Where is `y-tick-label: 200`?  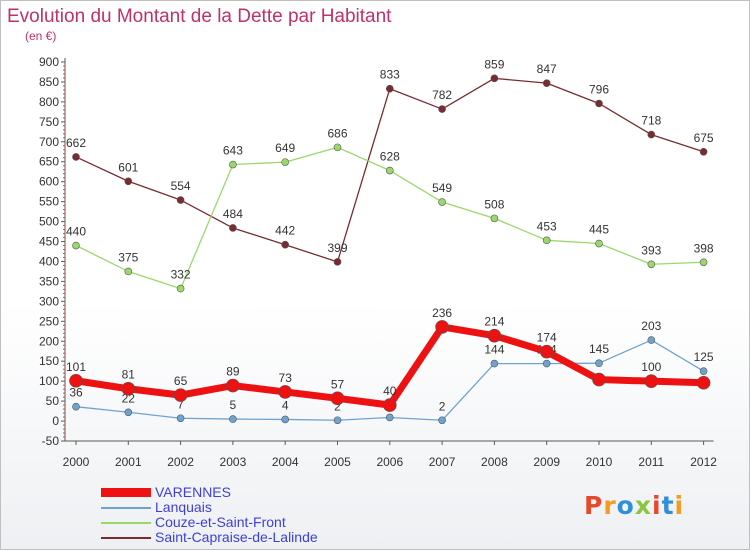 y-tick-label: 200 is located at coordinates (49, 341).